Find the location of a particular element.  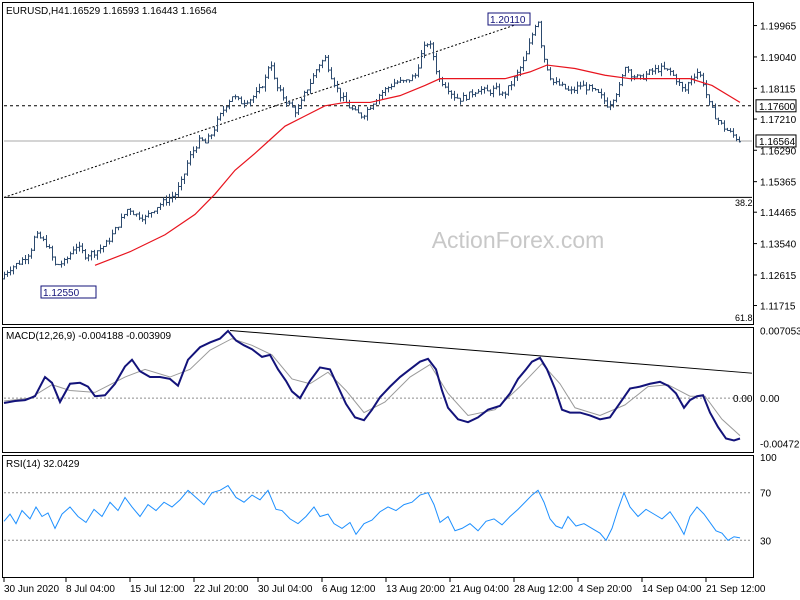

fib-38-2-label: 38.2 is located at coordinates (744, 203).